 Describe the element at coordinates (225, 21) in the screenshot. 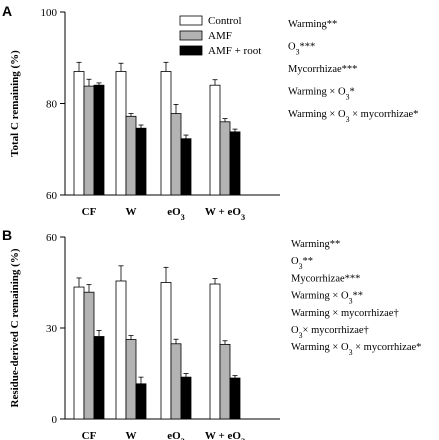

I see `legend-label: Control` at that location.